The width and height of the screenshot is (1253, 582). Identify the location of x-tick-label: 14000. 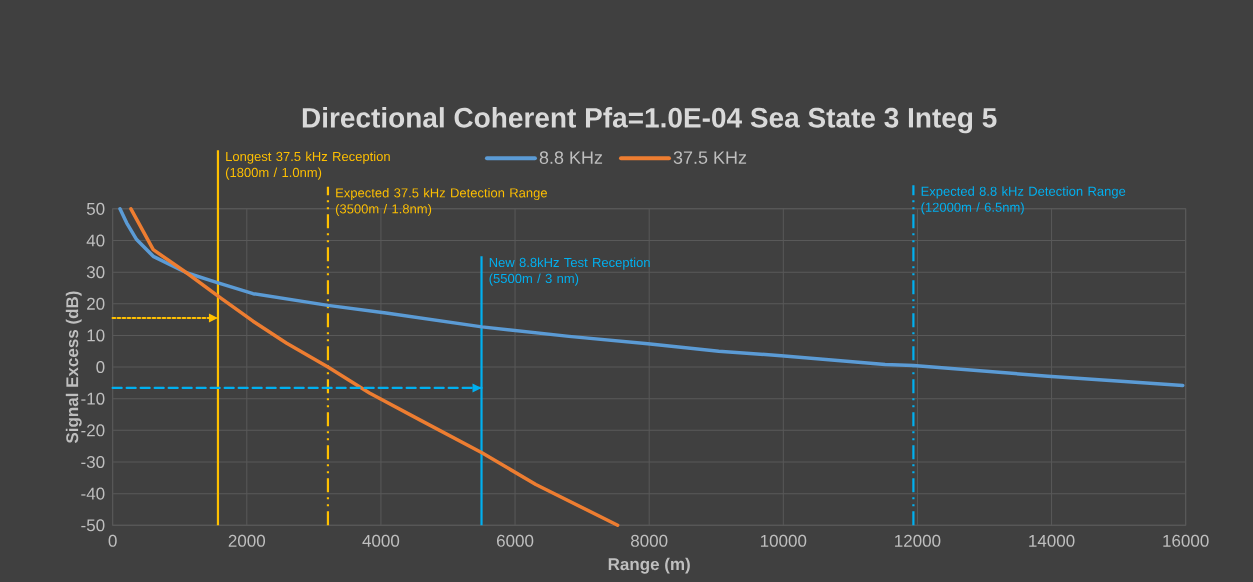
(1052, 540).